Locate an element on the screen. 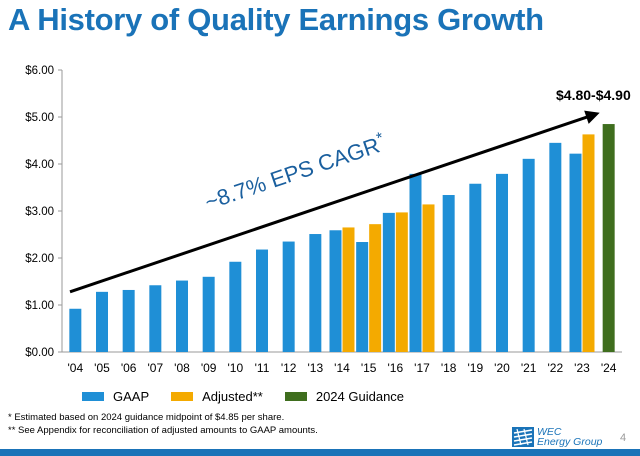 This screenshot has height=456, width=640. x-tick-label: '16 is located at coordinates (396, 368).